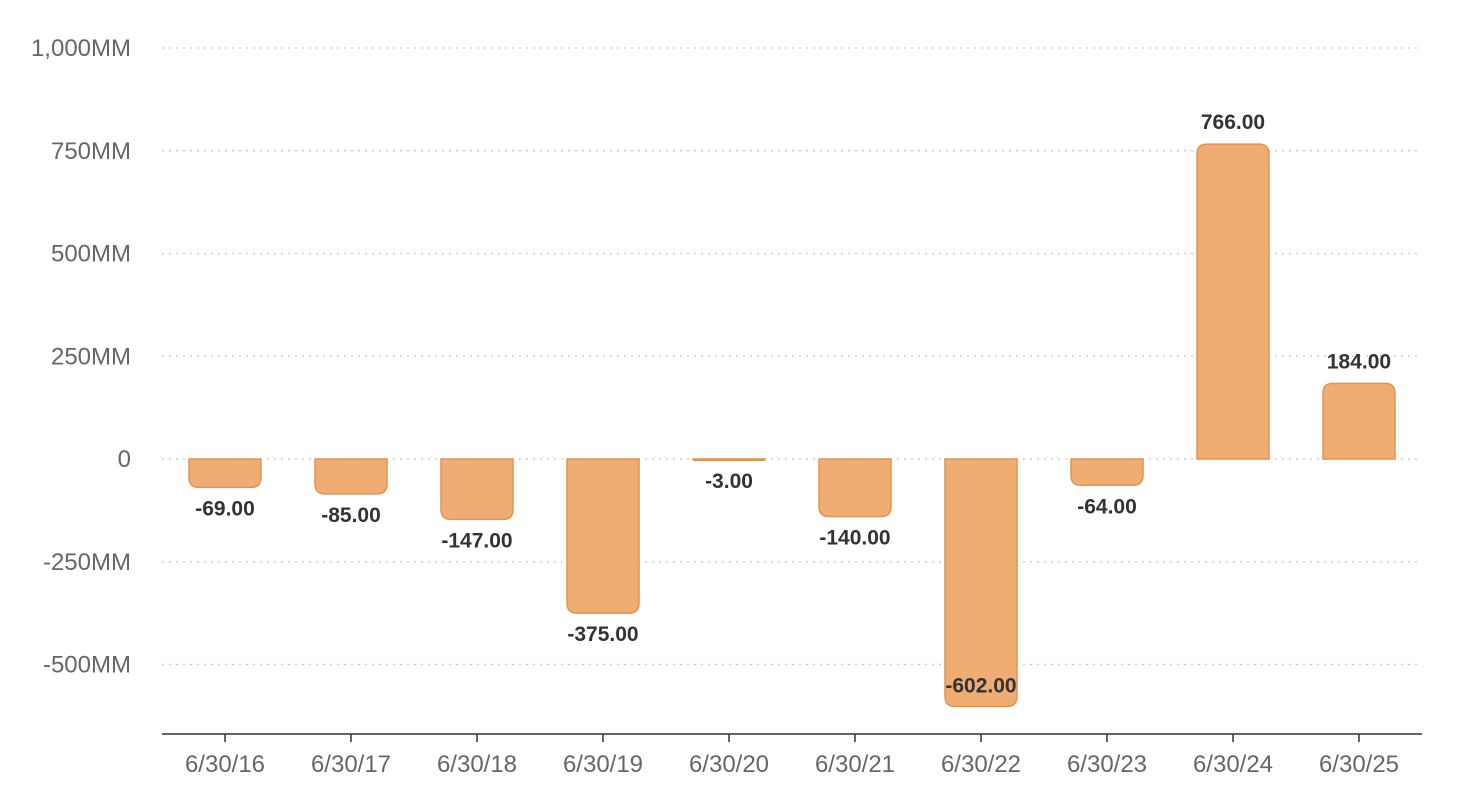  Describe the element at coordinates (1233, 122) in the screenshot. I see `data-label: 766.00` at that location.